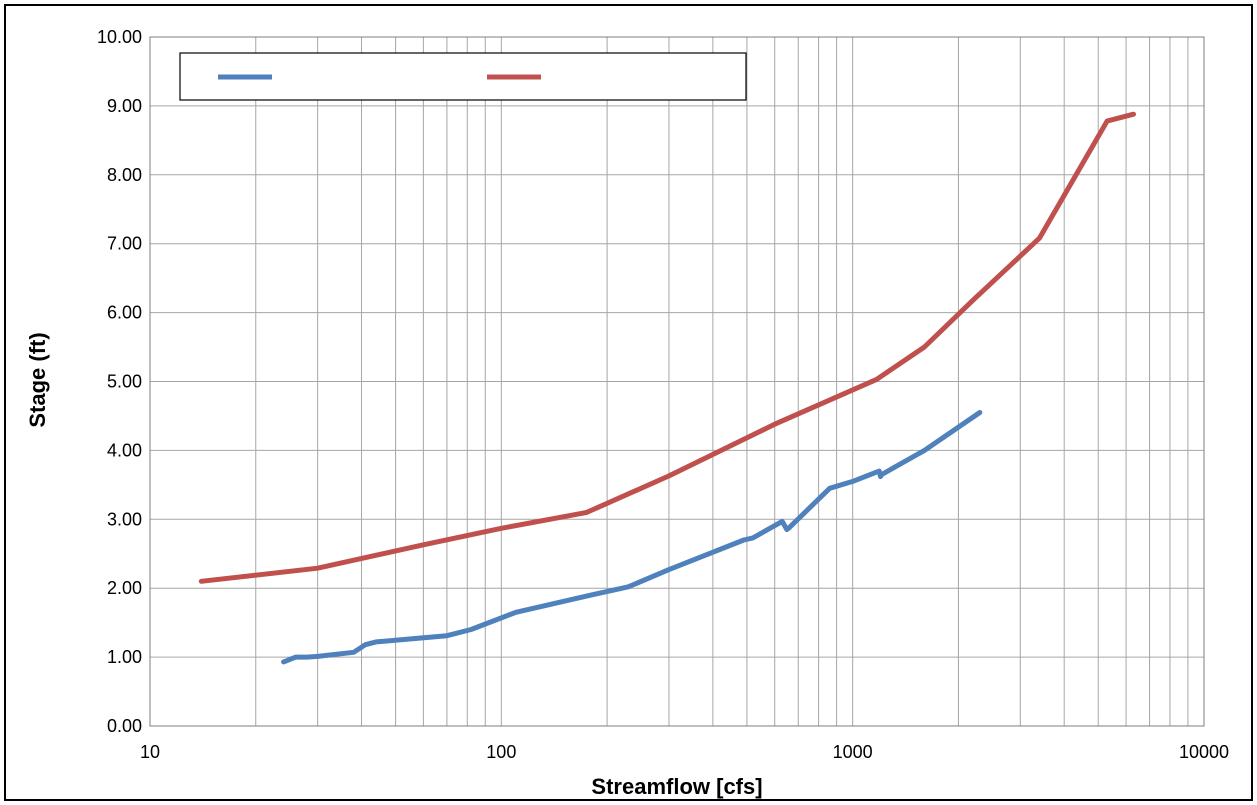 This screenshot has height=805, width=1257. What do you see at coordinates (124, 588) in the screenshot?
I see `y-tick-label: 2.00` at bounding box center [124, 588].